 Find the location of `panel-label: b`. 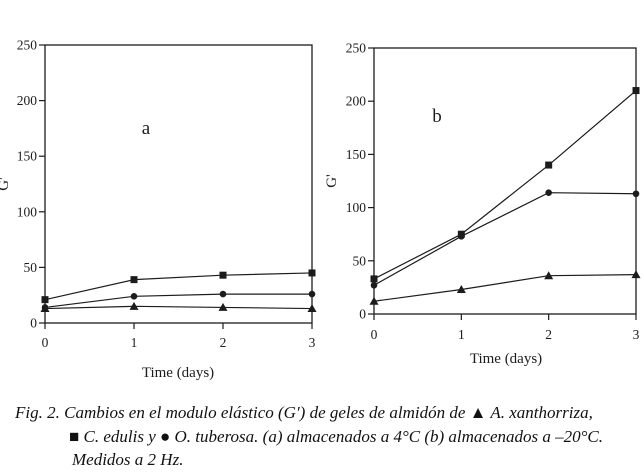

panel-label: b is located at coordinates (437, 116).